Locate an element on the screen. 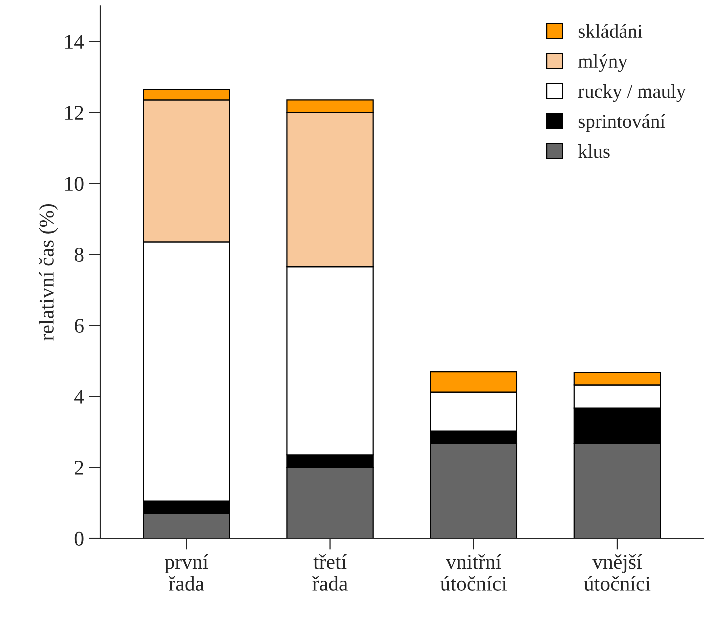  y-tick-label: 0 is located at coordinates (79, 539).